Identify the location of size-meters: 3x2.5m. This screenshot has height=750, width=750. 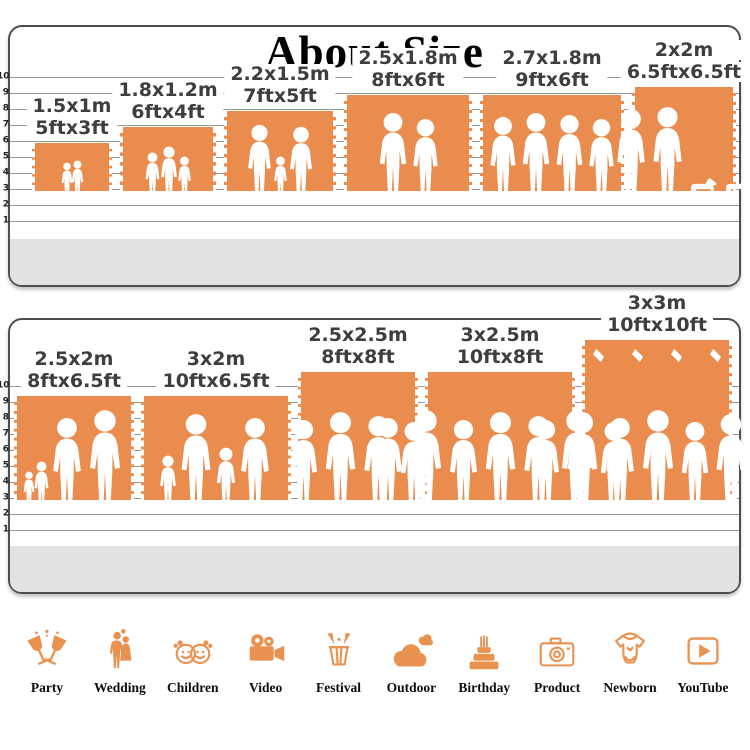
(500, 335).